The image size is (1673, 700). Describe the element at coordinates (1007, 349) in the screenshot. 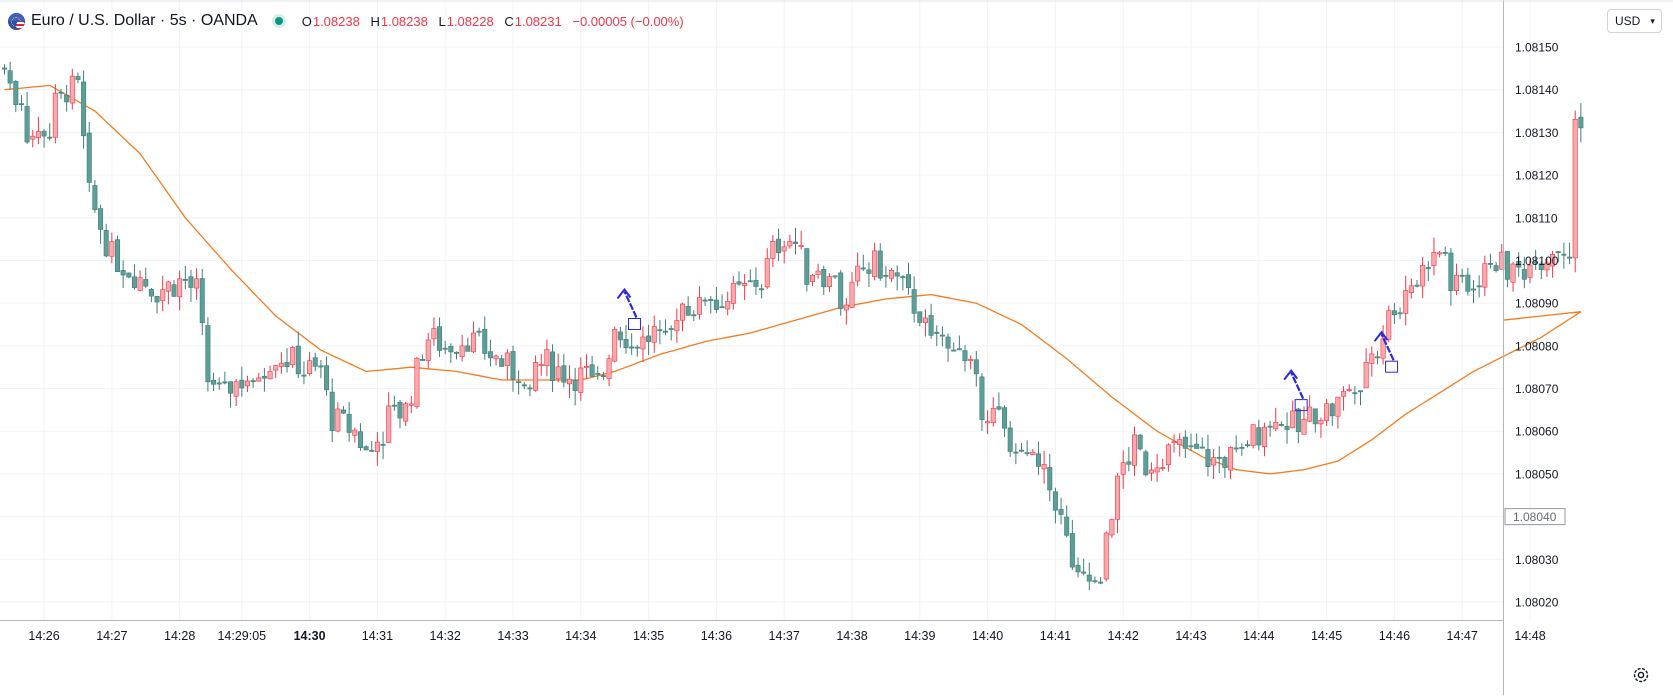

I see `trade-markers` at that location.